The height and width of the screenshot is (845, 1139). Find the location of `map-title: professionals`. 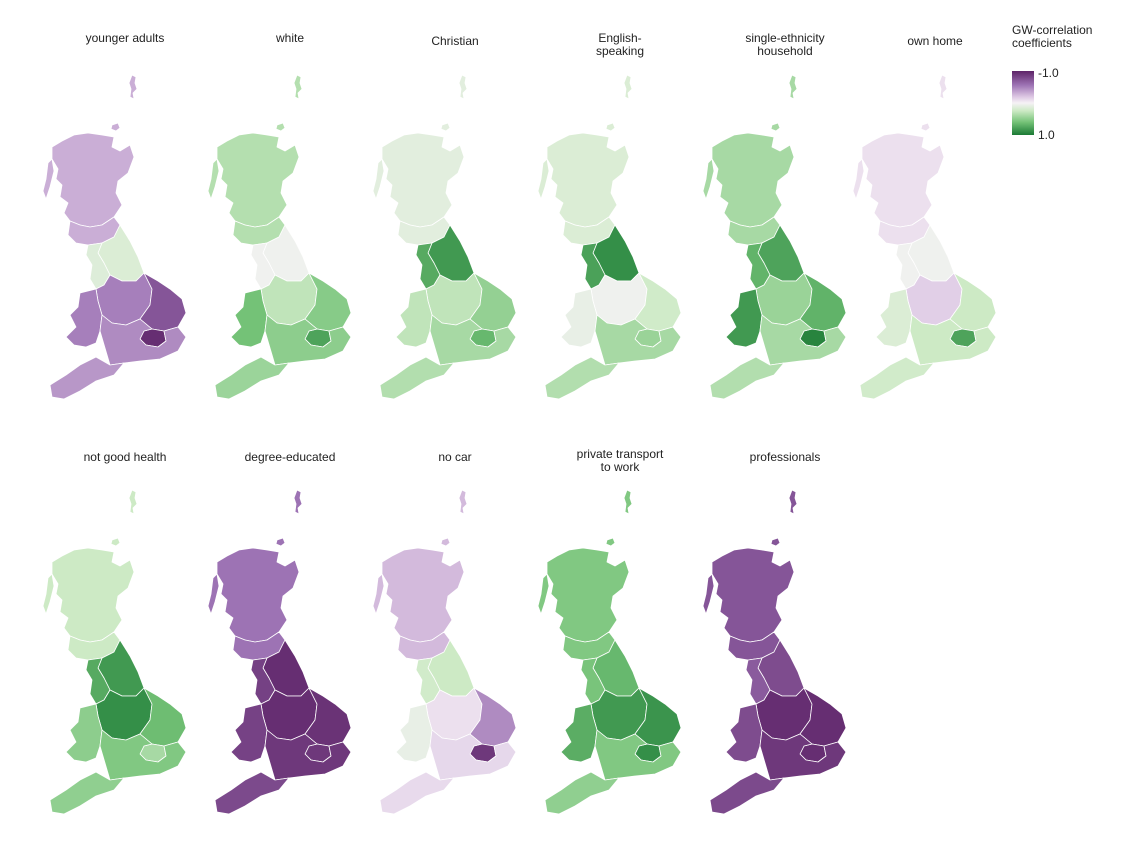

map-title: professionals is located at coordinates (785, 457).